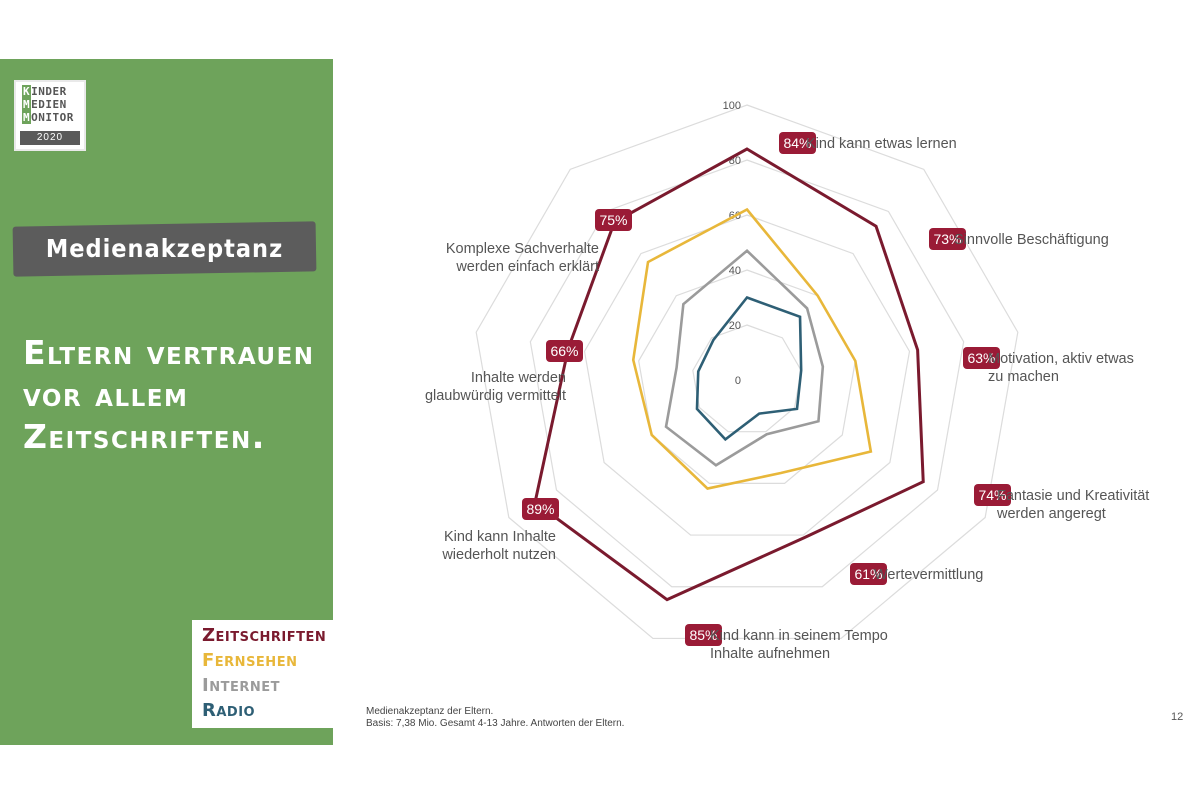  What do you see at coordinates (770, 654) in the screenshot?
I see `category-label: Inhalte aufnehmen` at bounding box center [770, 654].